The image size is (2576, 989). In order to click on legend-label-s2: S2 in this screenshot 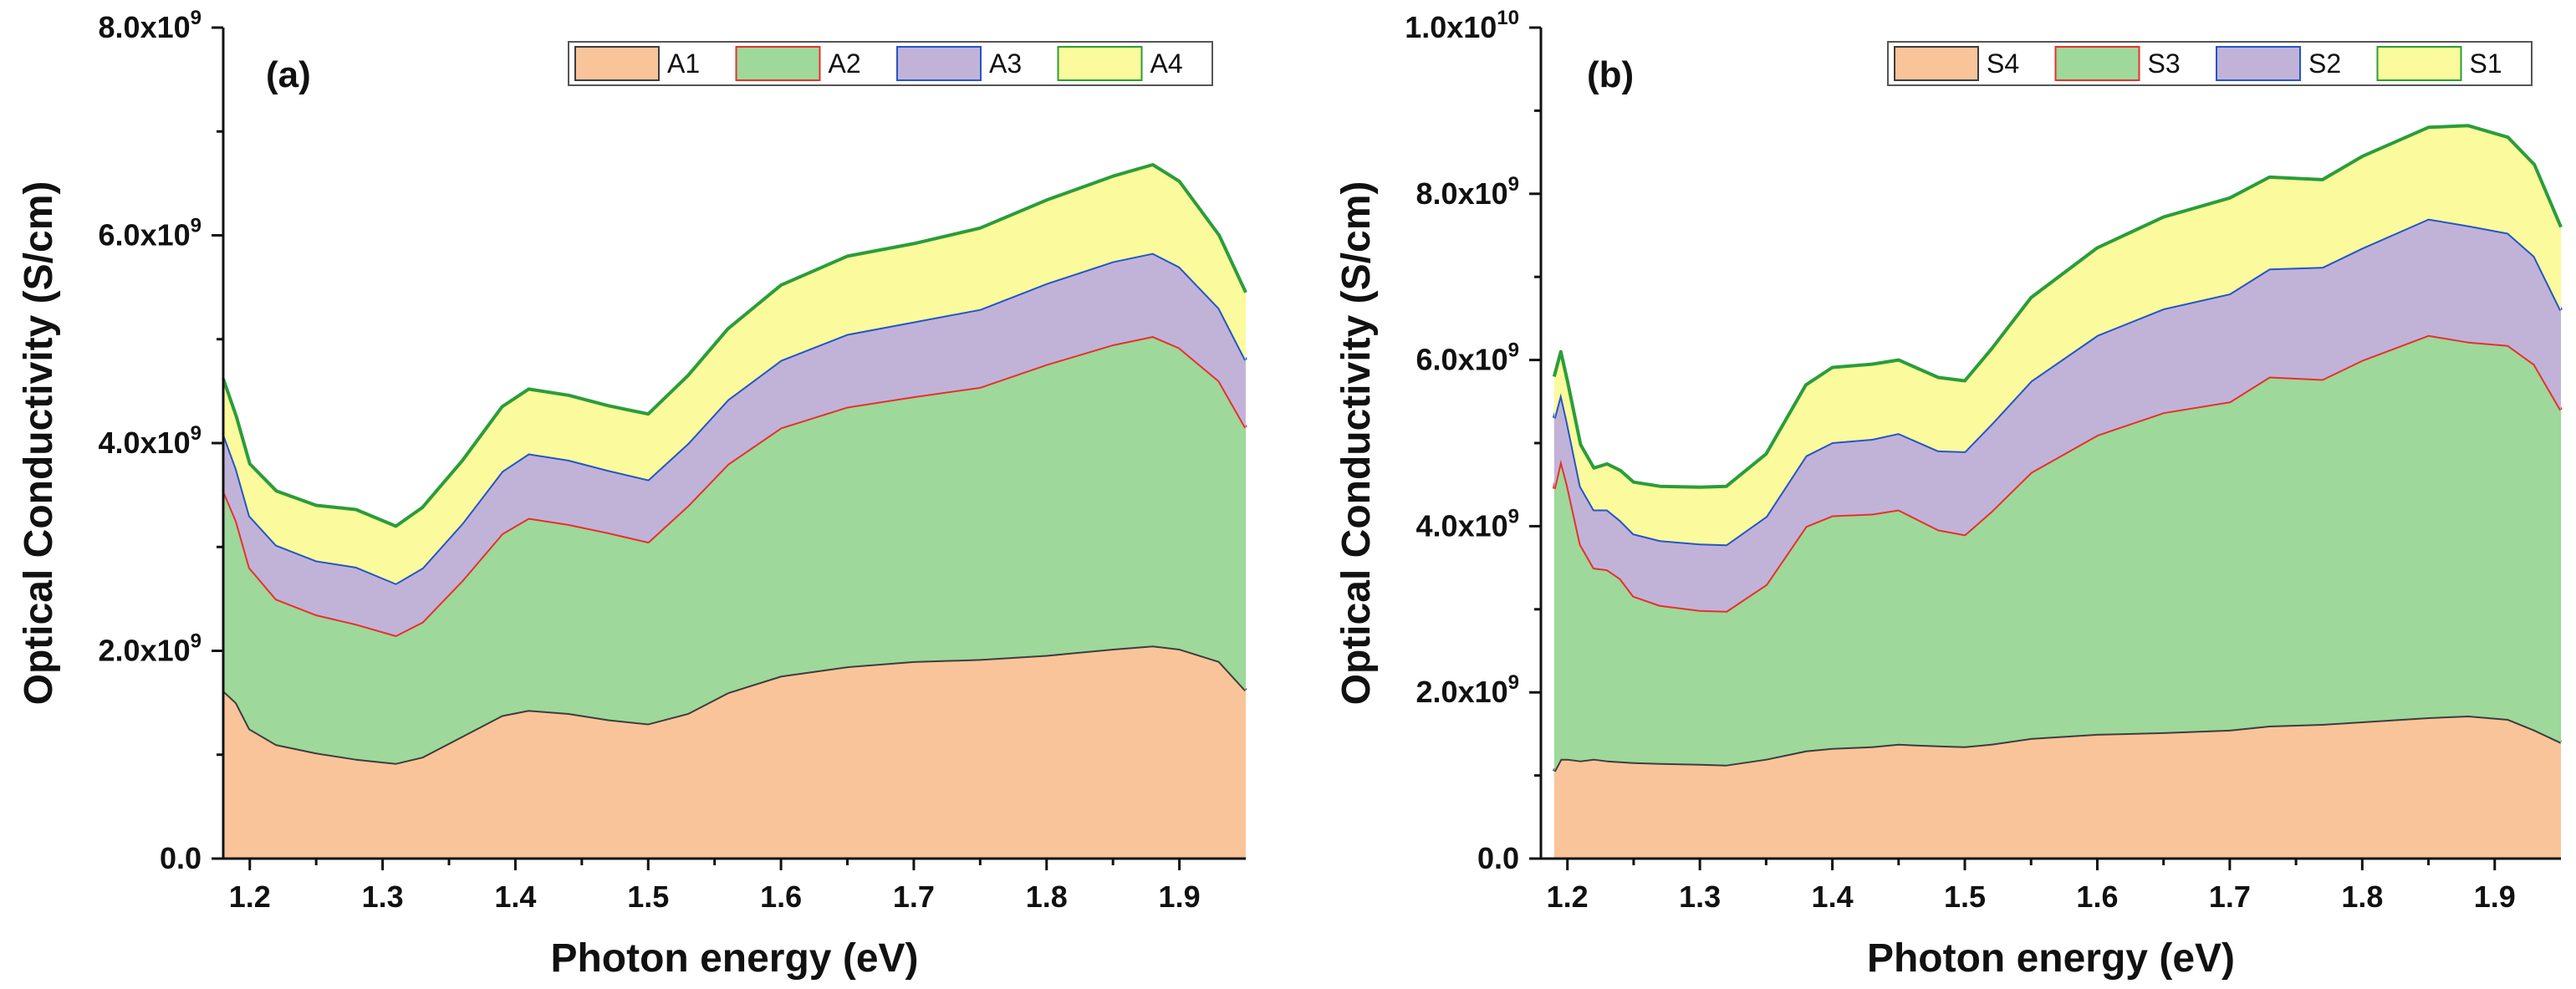, I will do `click(2325, 64)`.